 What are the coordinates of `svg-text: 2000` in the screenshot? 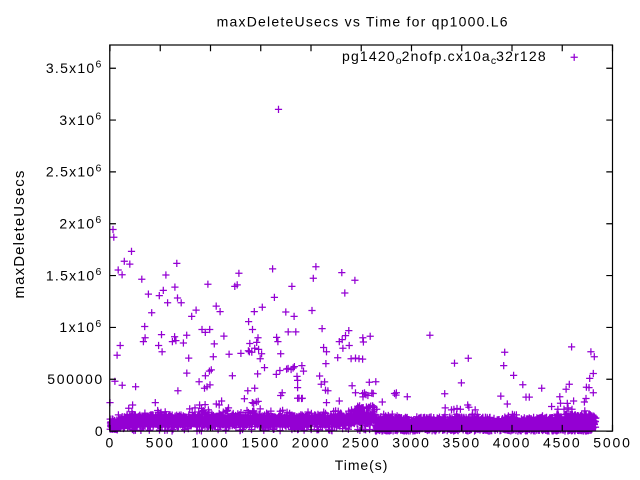 It's located at (311, 443).